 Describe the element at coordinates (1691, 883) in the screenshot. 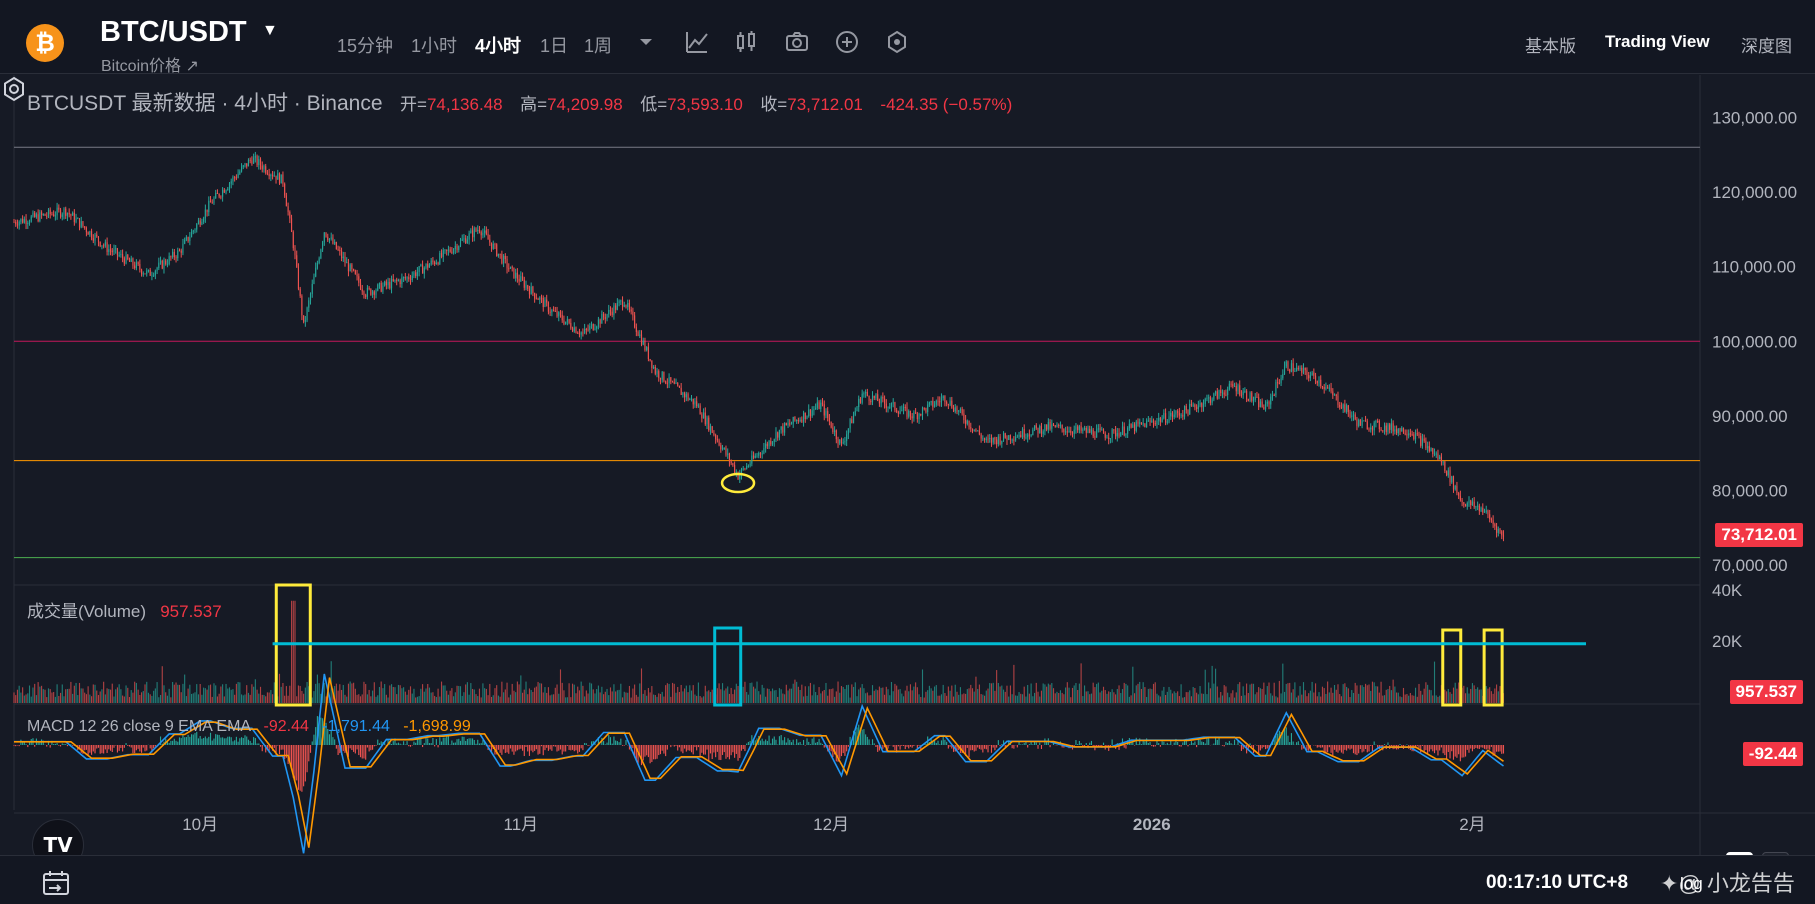

I see `log-toggle: log` at that location.